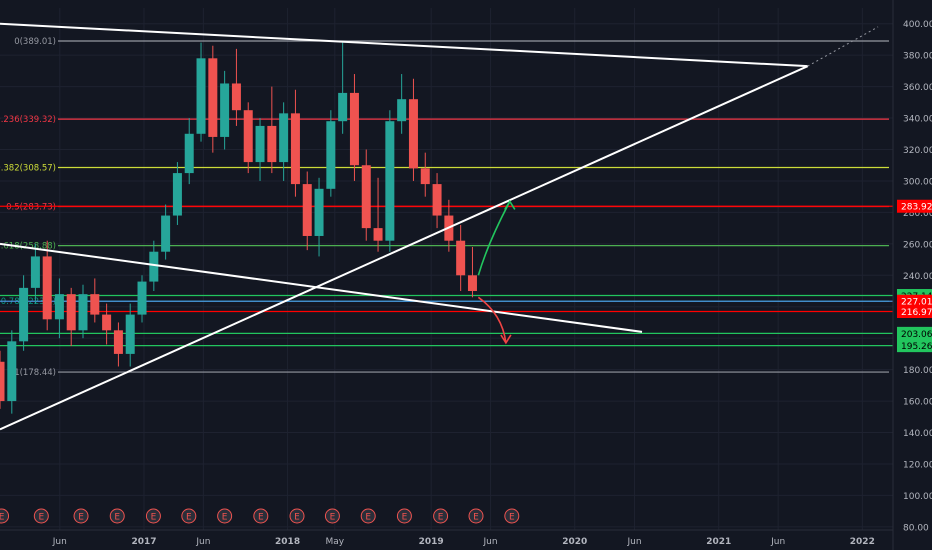 The width and height of the screenshot is (932, 550). I want to click on fib-level-label: 0(389.01), so click(35, 42).